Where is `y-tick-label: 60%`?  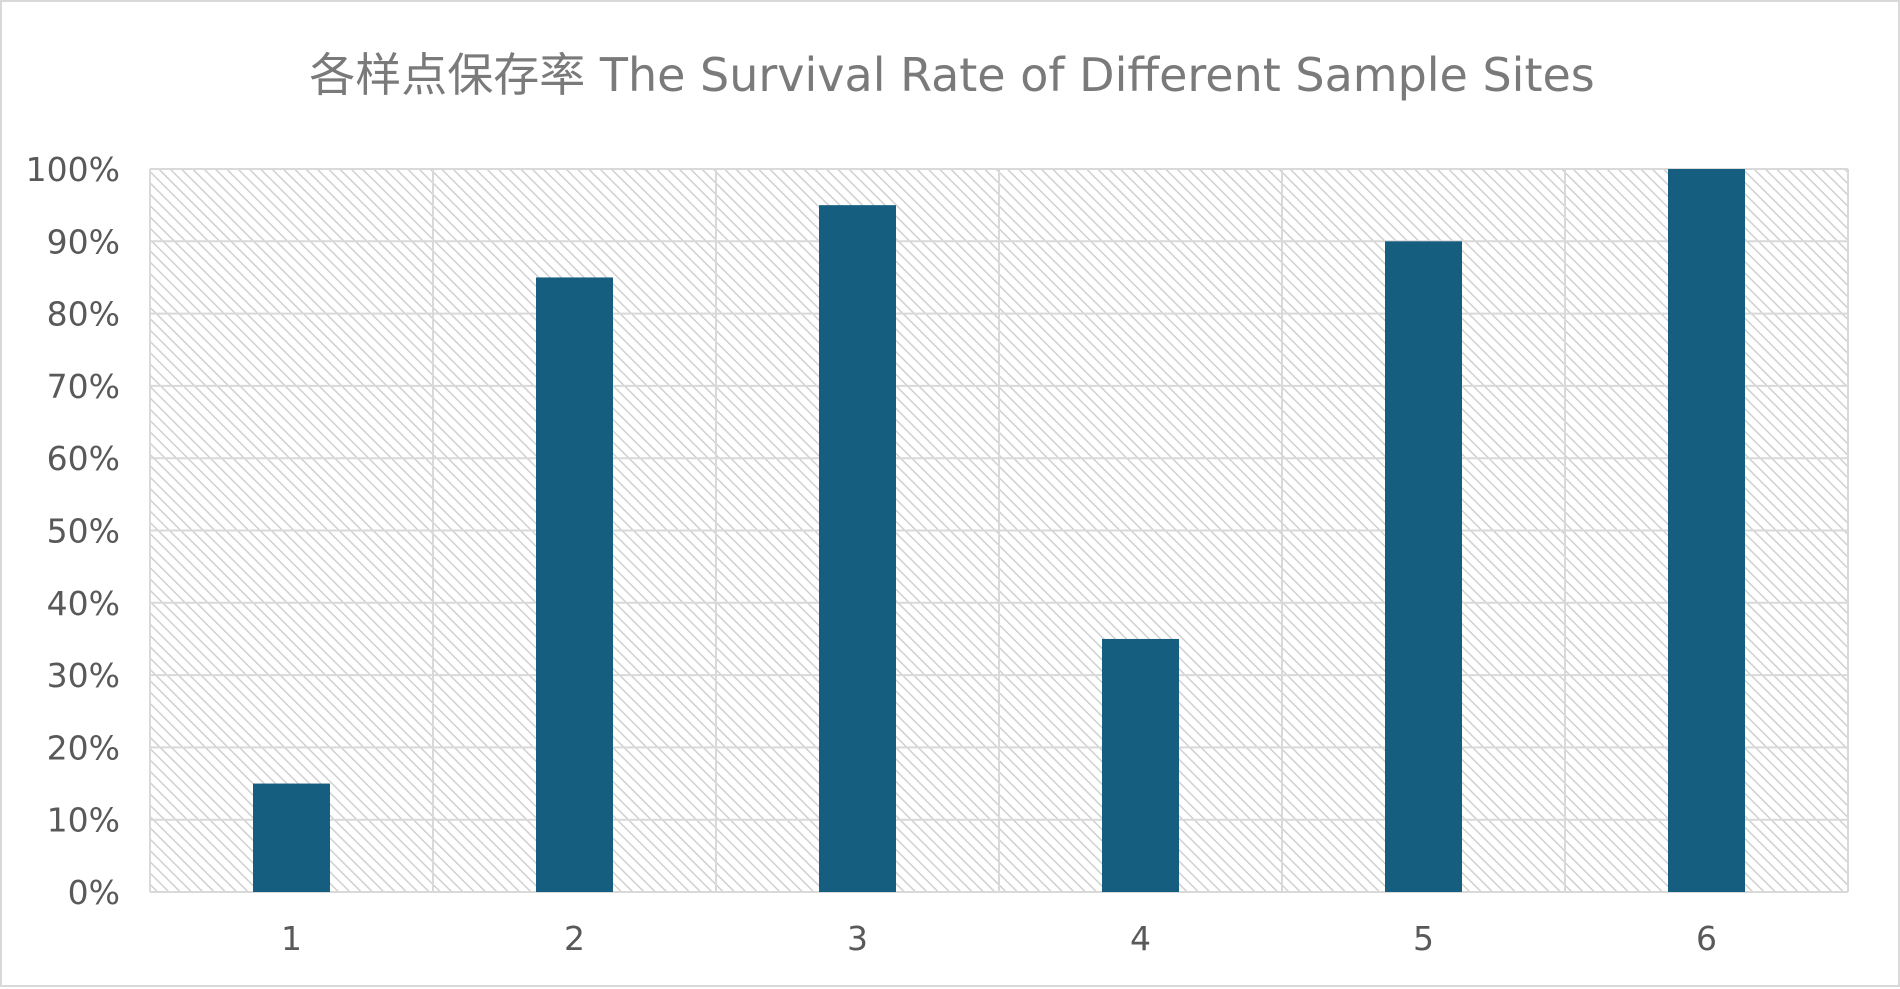
y-tick-label: 60% is located at coordinates (83, 458).